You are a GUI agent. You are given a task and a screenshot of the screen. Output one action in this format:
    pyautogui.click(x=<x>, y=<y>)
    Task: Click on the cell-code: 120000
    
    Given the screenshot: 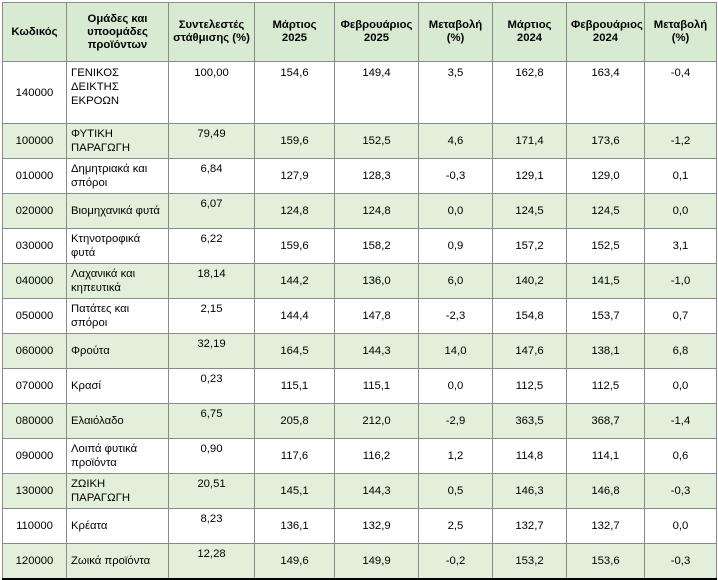 What is the action you would take?
    pyautogui.click(x=34, y=561)
    